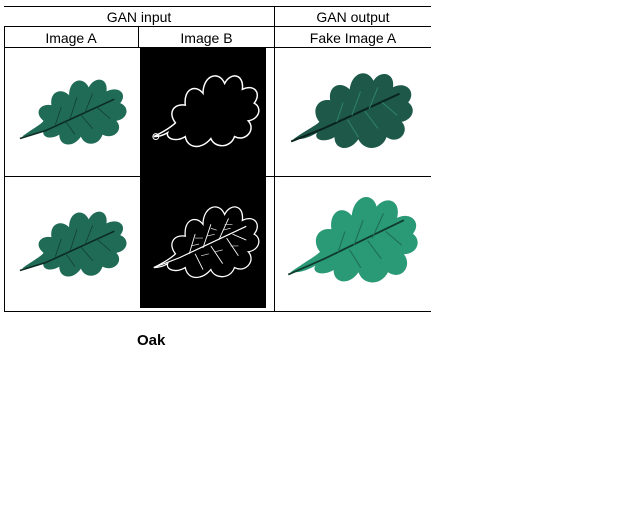 The width and height of the screenshot is (638, 515). Describe the element at coordinates (274, 159) in the screenshot. I see `table-divider-input-output` at that location.